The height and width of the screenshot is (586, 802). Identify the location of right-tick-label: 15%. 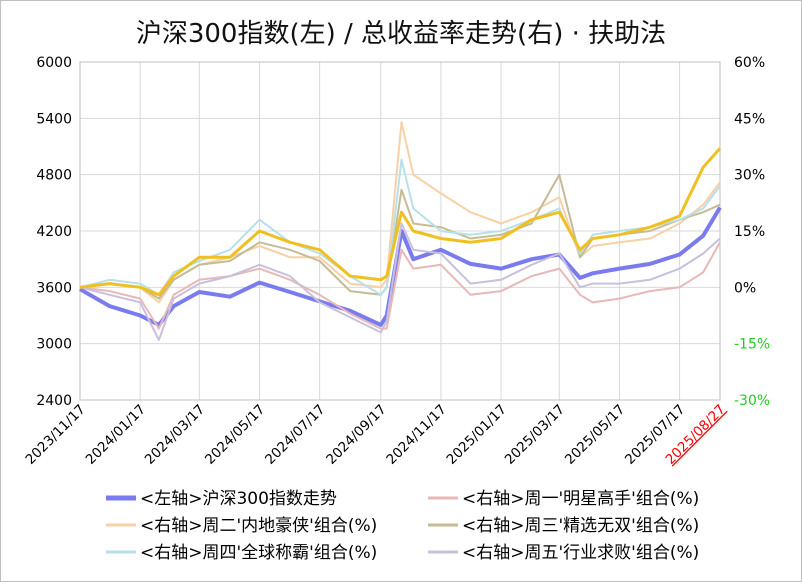
(749, 232).